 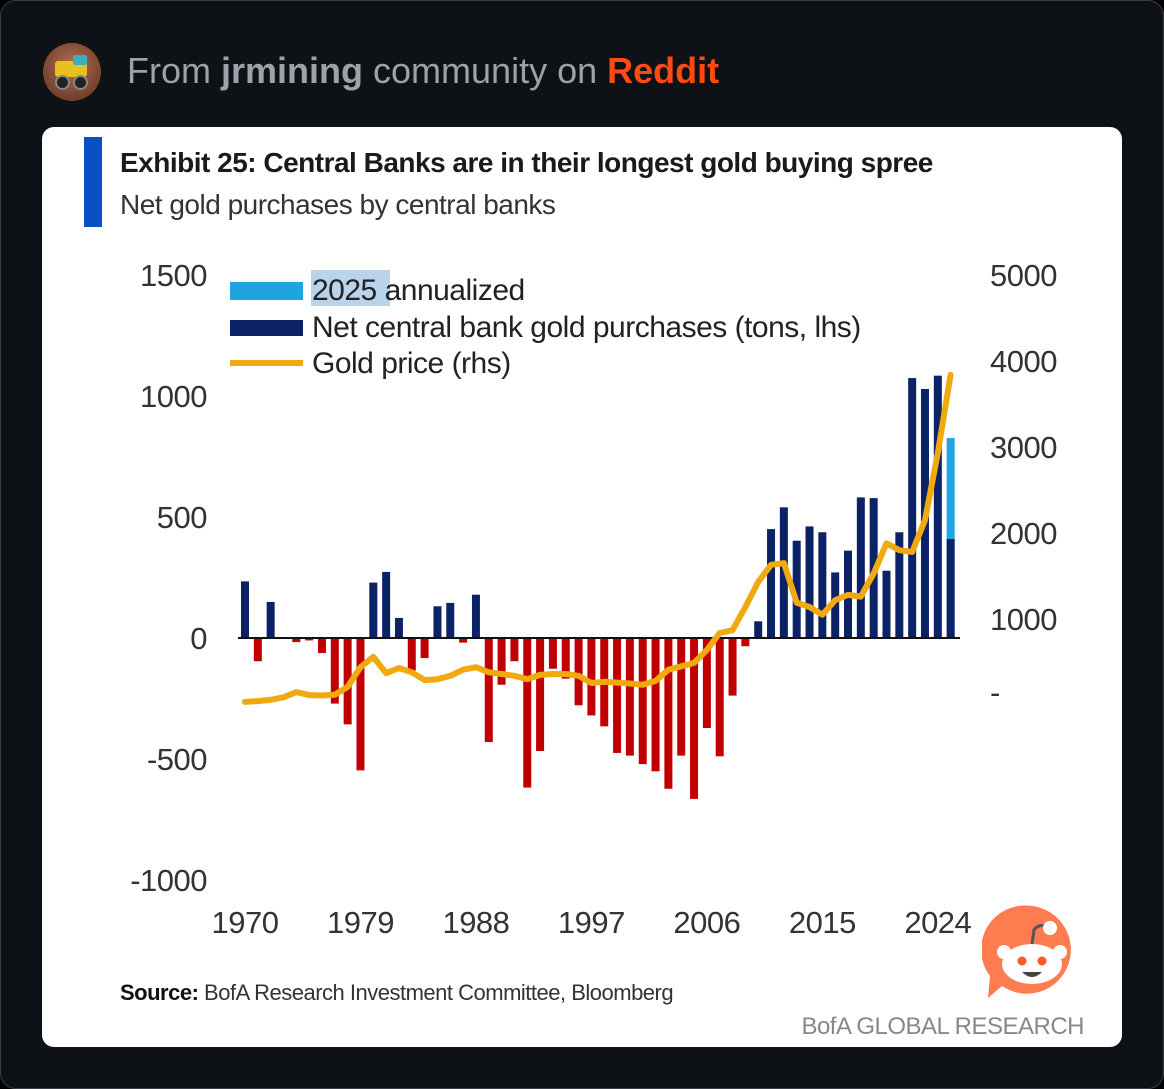 I want to click on y-right-tick-label: 1000, so click(x=1023, y=619).